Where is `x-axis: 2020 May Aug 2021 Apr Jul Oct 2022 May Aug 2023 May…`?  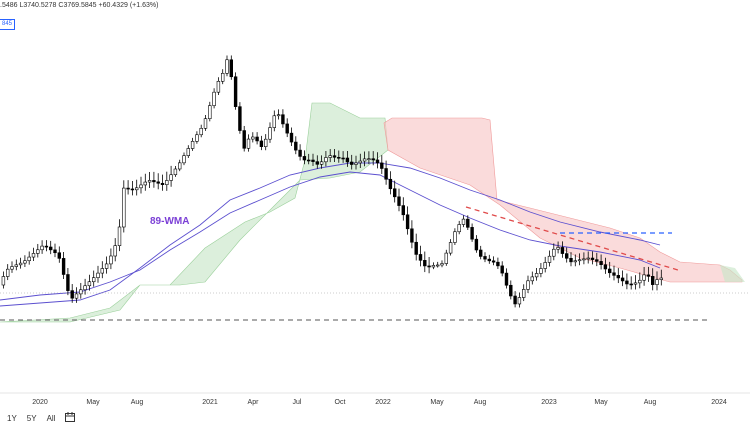
x-axis: 2020 May Aug 2021 Apr Jul Oct 2022 May Aug 2023 May… is located at coordinates (375, 399).